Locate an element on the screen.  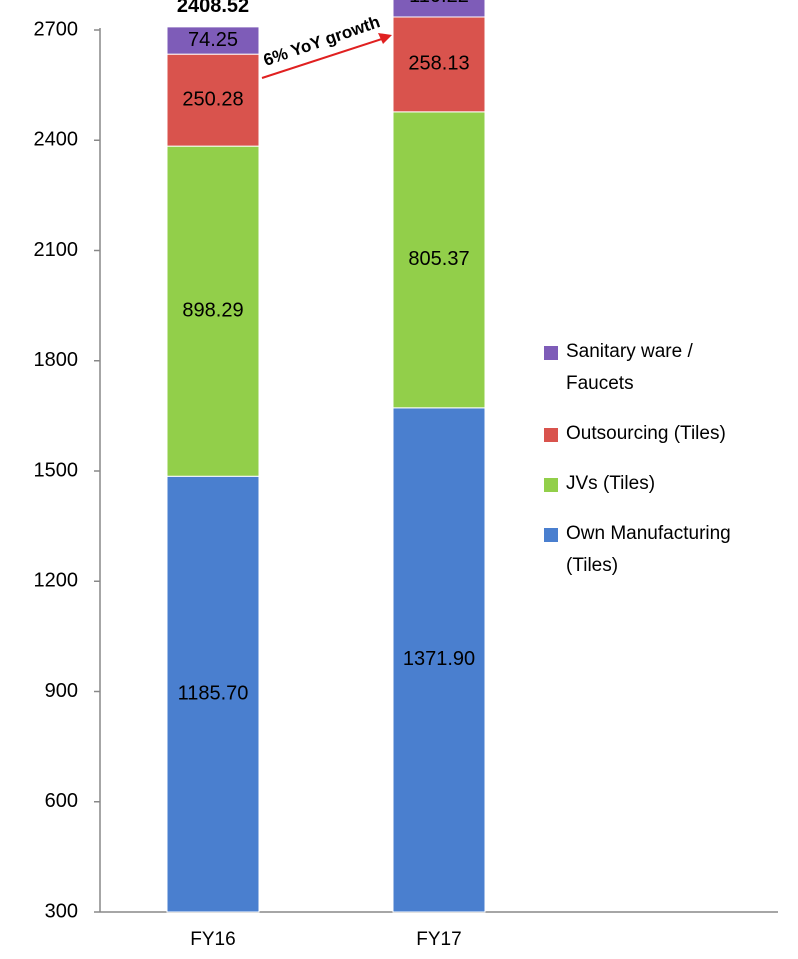
total-label: 2408.52 is located at coordinates (213, 8).